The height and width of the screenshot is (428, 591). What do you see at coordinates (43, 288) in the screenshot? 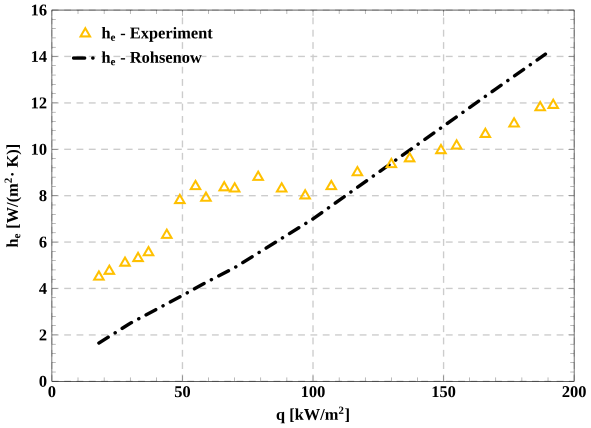
I see `y-tick-label: 4` at bounding box center [43, 288].